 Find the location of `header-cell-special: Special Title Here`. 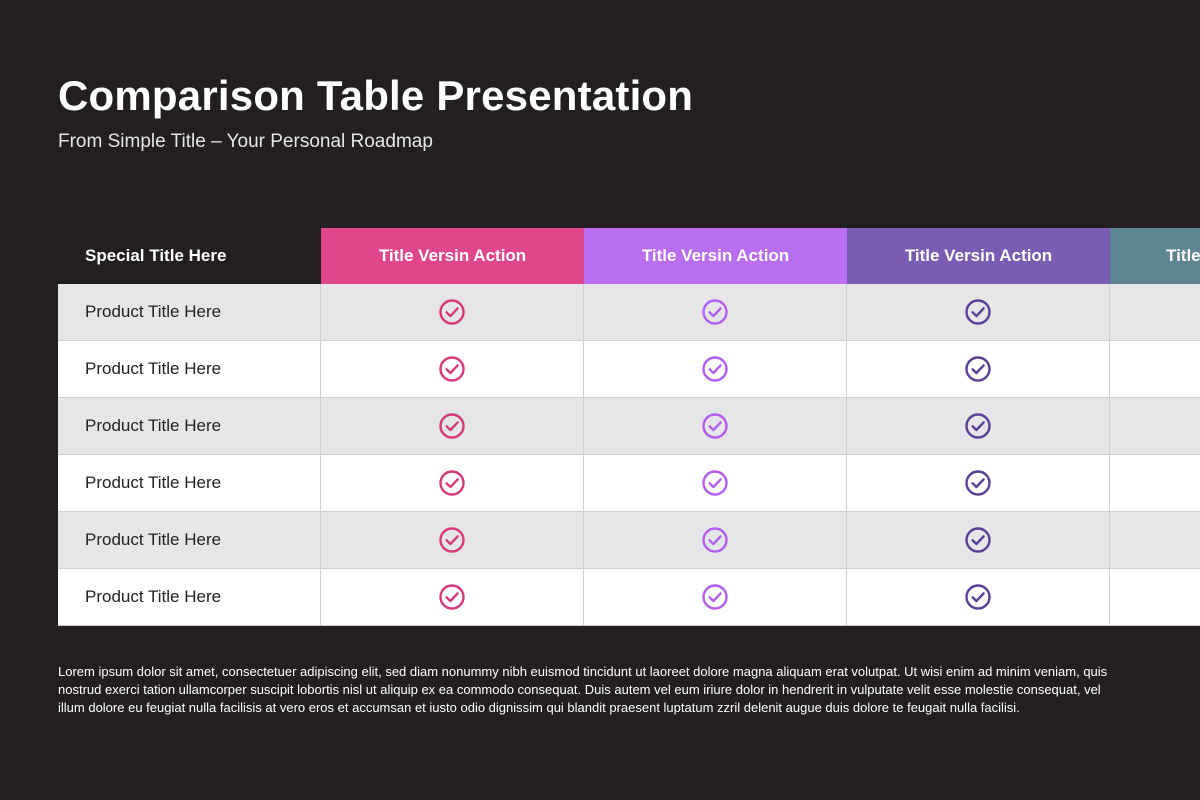

header-cell-special: Special Title Here is located at coordinates (189, 256).